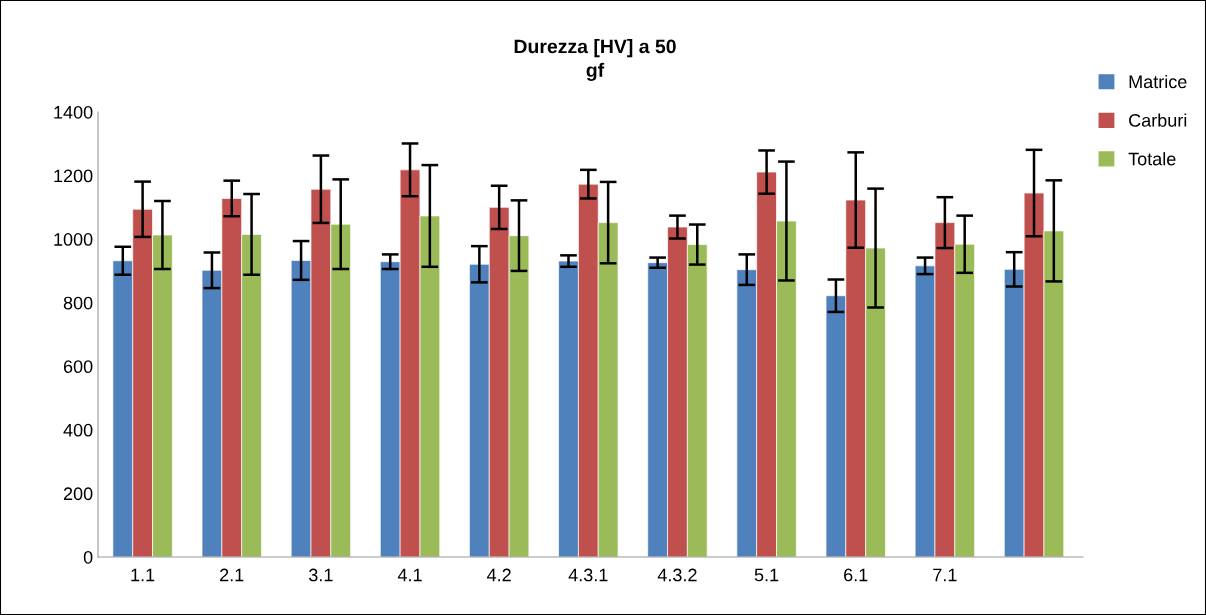 This screenshot has width=1206, height=615. What do you see at coordinates (409, 575) in the screenshot?
I see `x-tick-label: 4.1` at bounding box center [409, 575].